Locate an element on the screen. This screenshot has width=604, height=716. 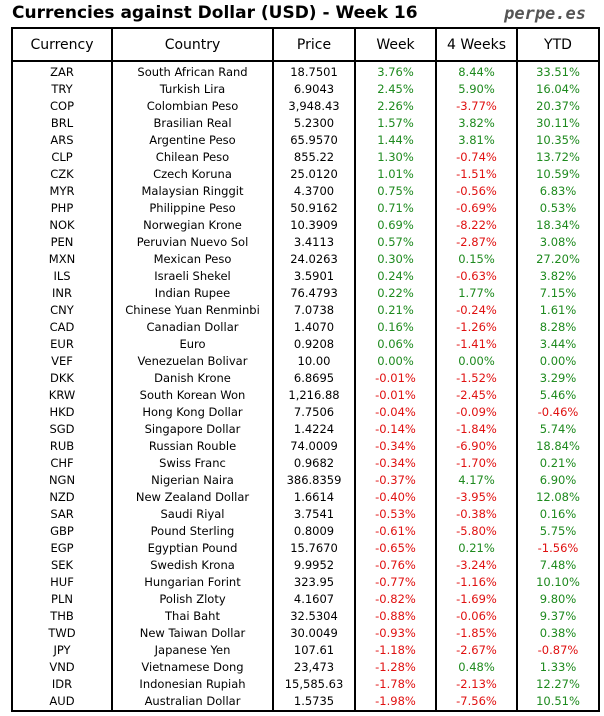
cell-ytd-change: 9.37% is located at coordinates (558, 616).